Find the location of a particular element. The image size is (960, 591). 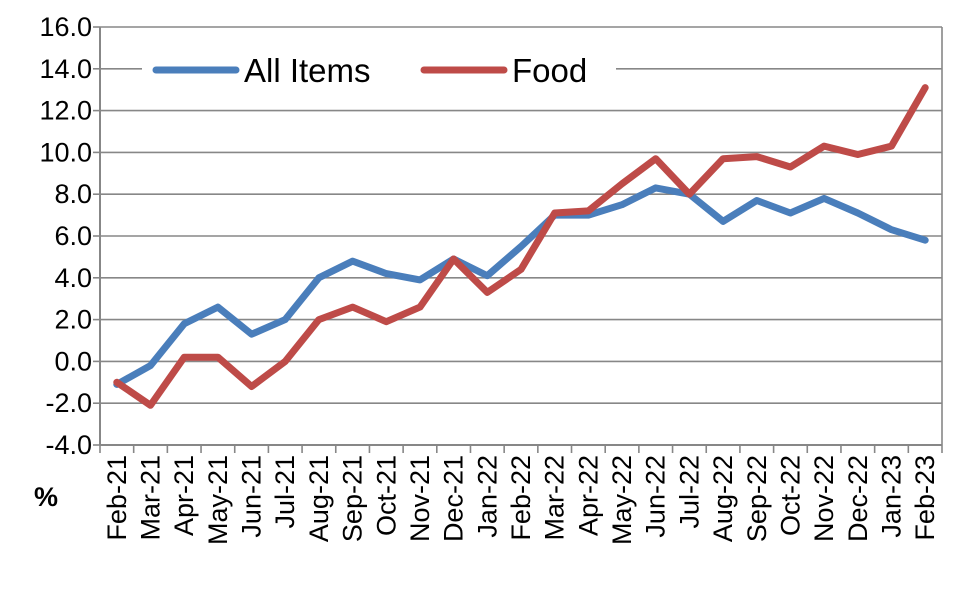

x-tick-label: Jan-23 is located at coordinates (891, 496).